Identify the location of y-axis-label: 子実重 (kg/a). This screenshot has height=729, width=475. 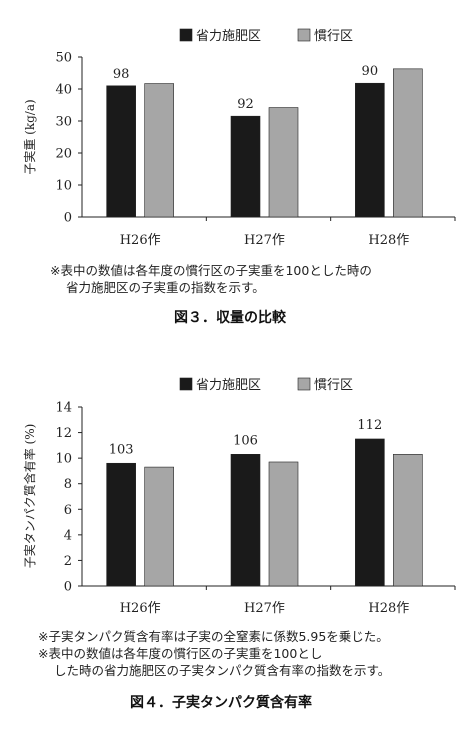
(29, 136).